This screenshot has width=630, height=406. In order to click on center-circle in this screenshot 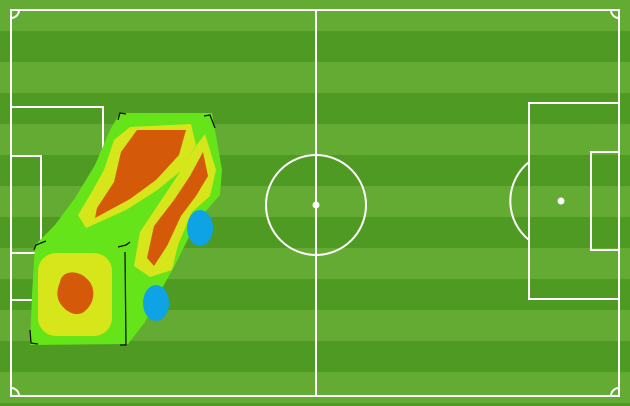, I will do `click(316, 205)`.